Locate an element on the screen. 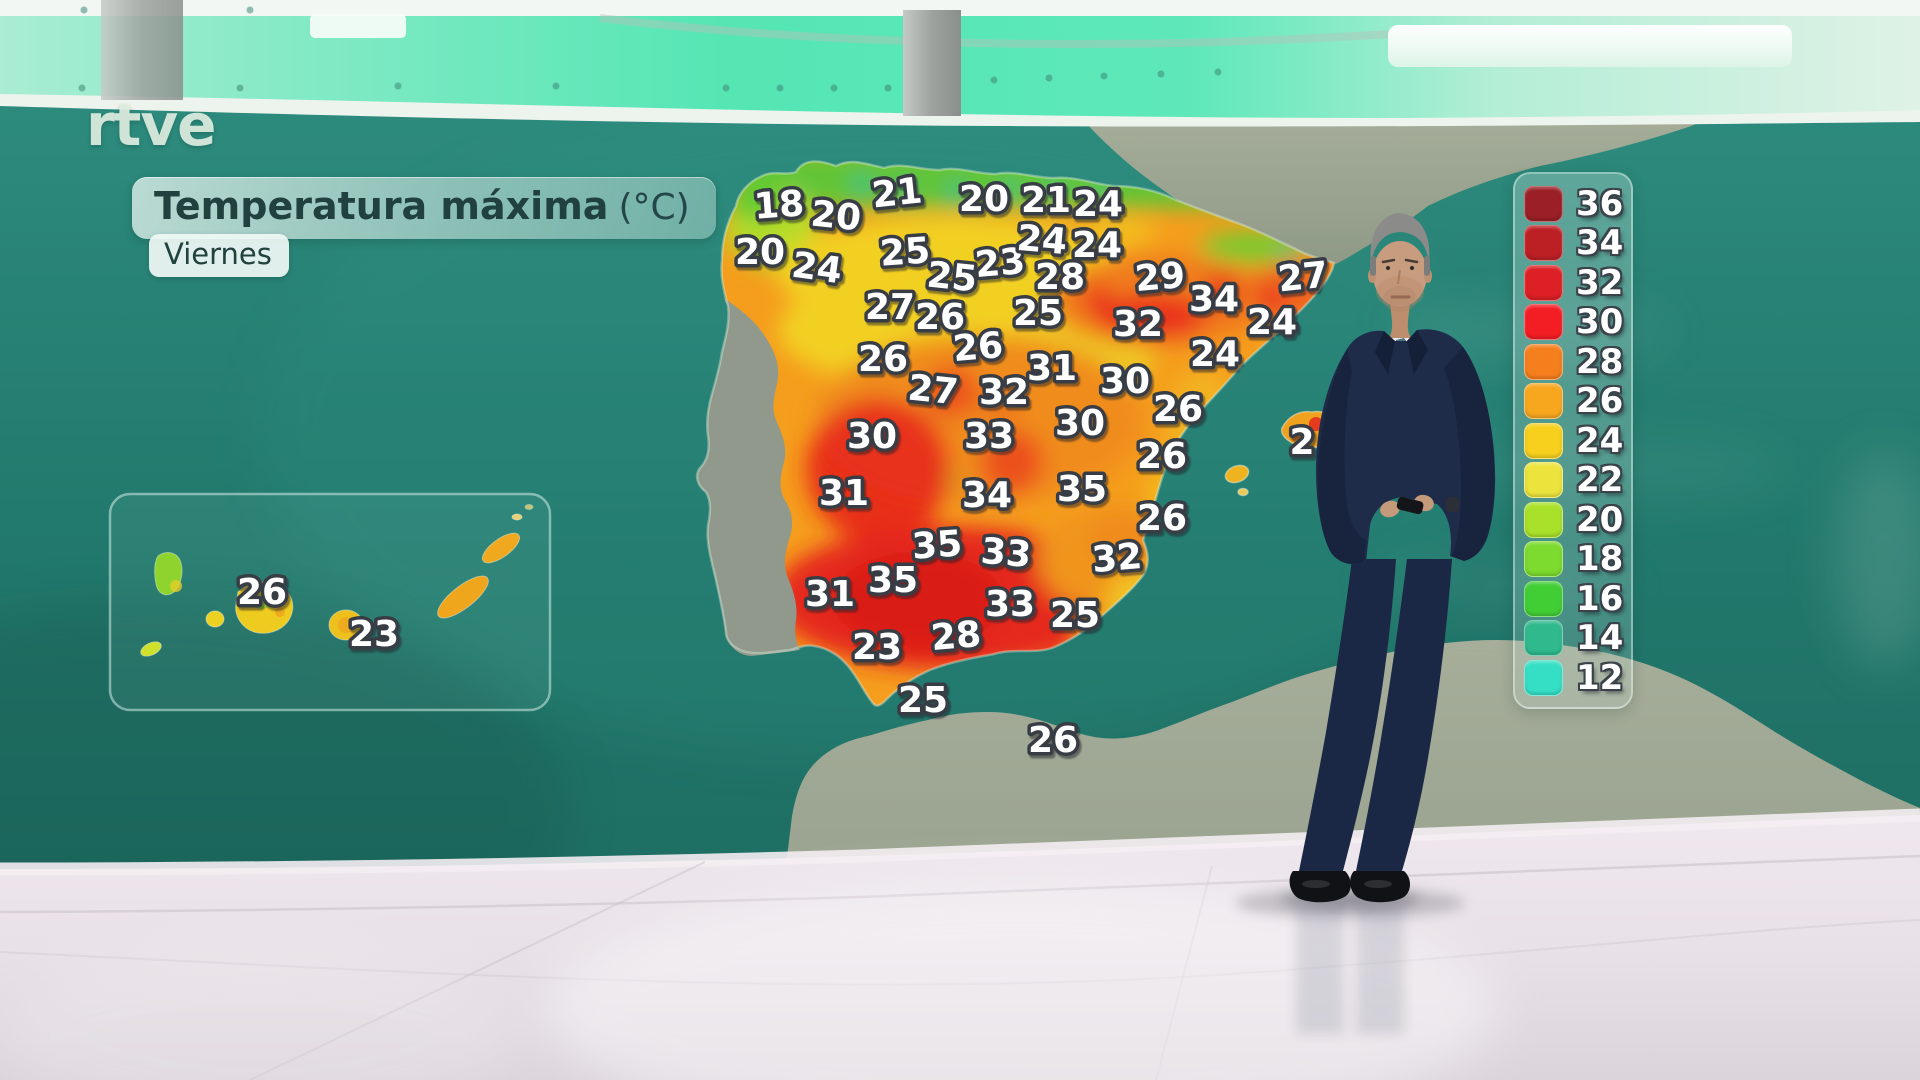 This screenshot has height=1080, width=1920. presenter is located at coordinates (1365, 565).